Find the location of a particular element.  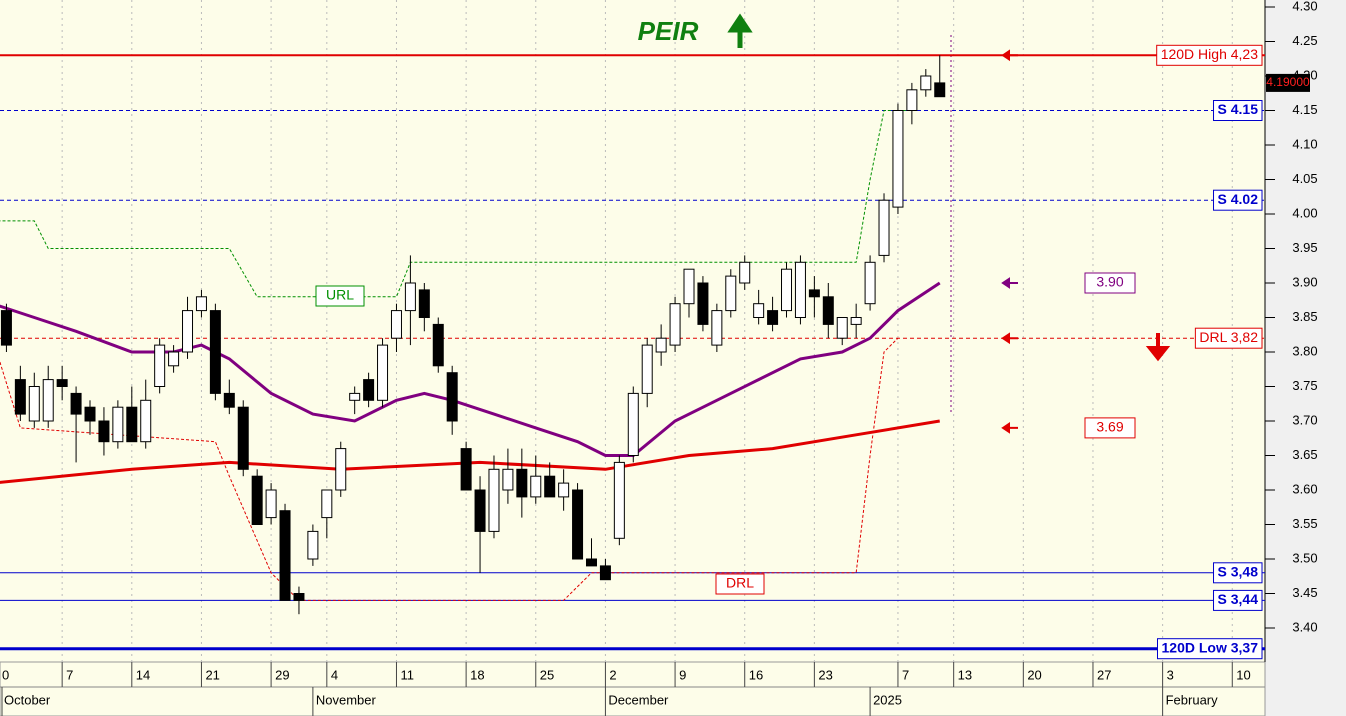

y-tick-label: 4.00 is located at coordinates (1304, 212).